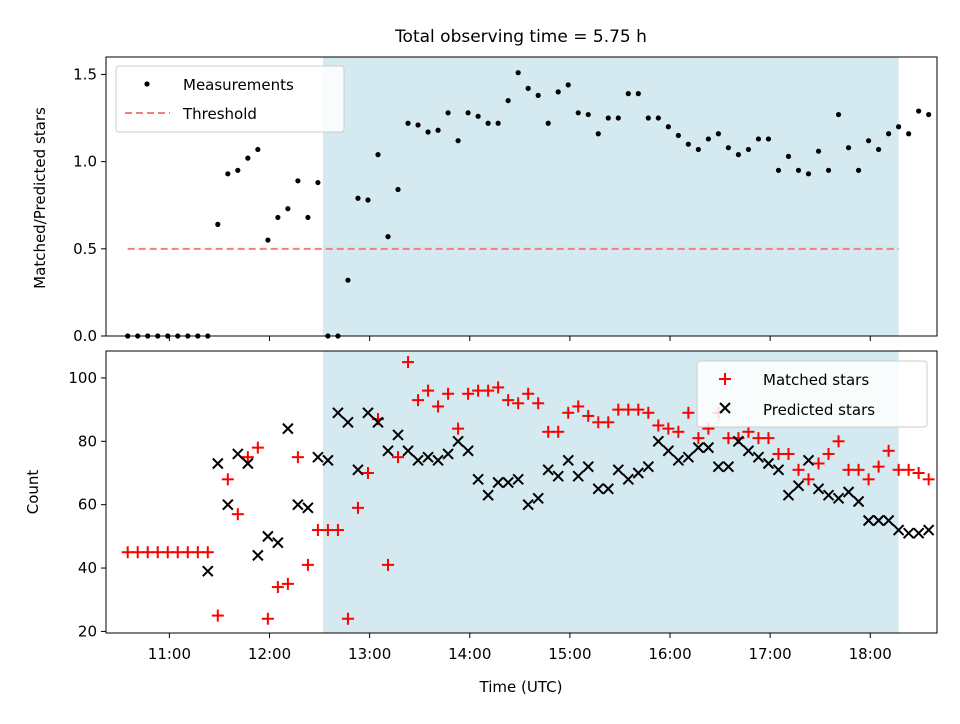  Describe the element at coordinates (219, 114) in the screenshot. I see `legend-label-threshold: Threshold` at that location.